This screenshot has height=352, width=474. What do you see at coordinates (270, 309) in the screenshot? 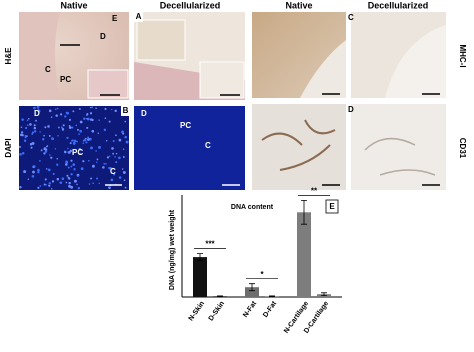
I see `x-tick-label: D-Fat` at bounding box center [270, 309].